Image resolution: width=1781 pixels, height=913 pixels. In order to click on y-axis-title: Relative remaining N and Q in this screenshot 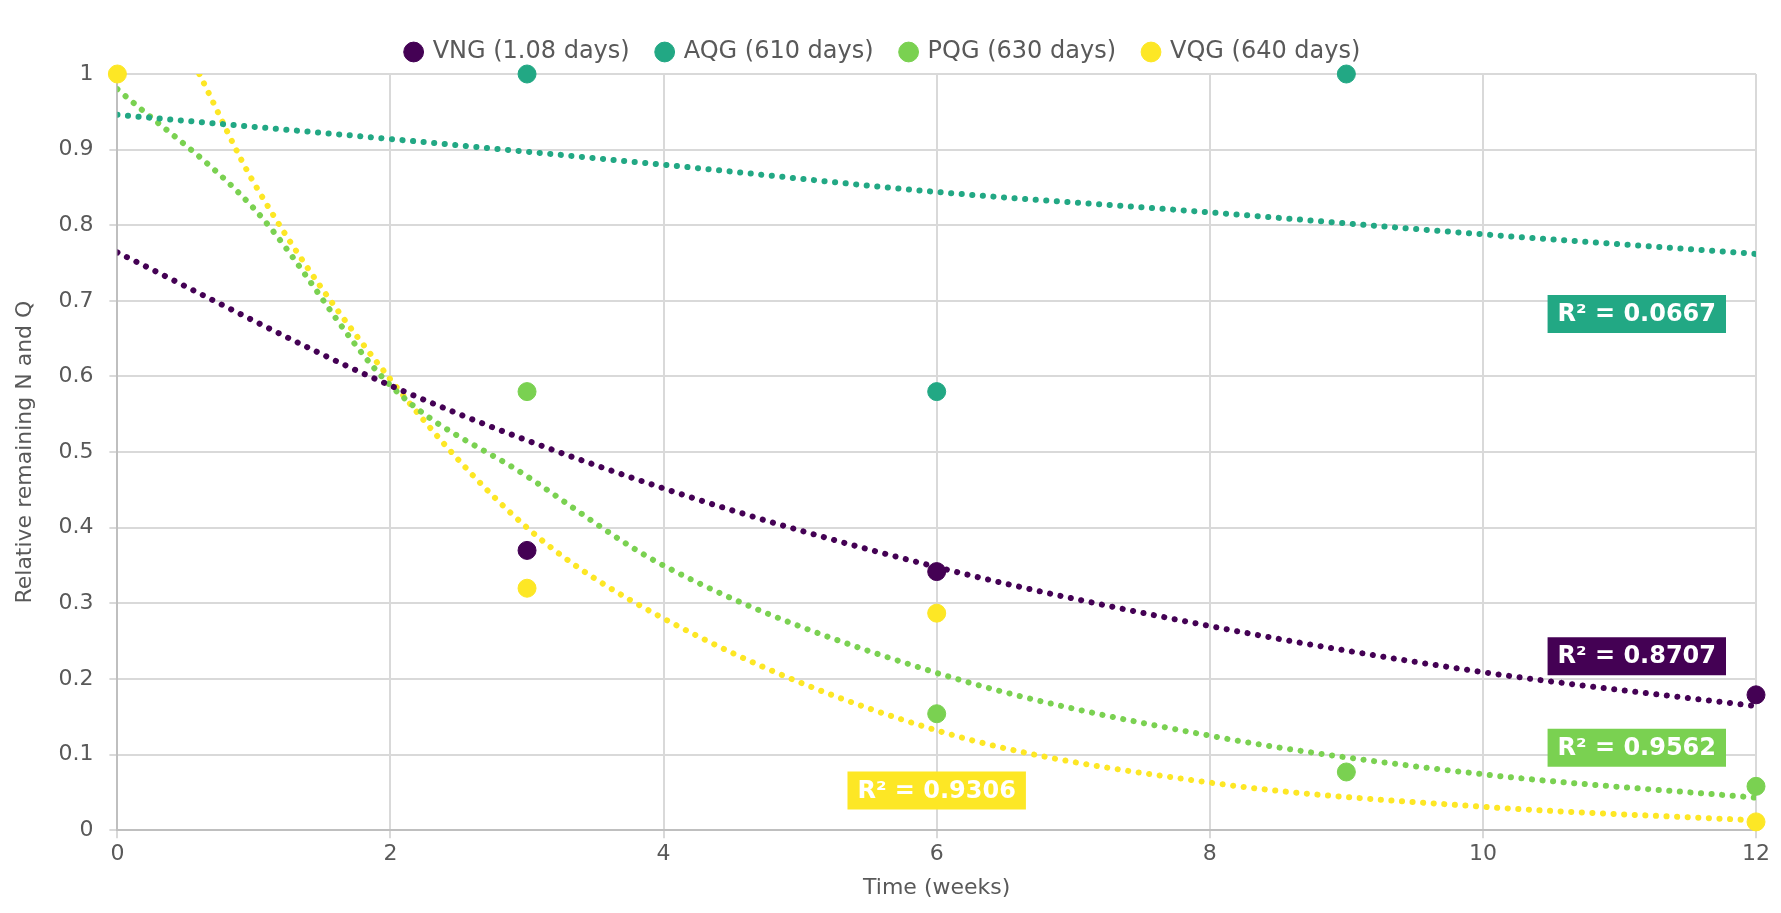, I will do `click(23, 452)`.